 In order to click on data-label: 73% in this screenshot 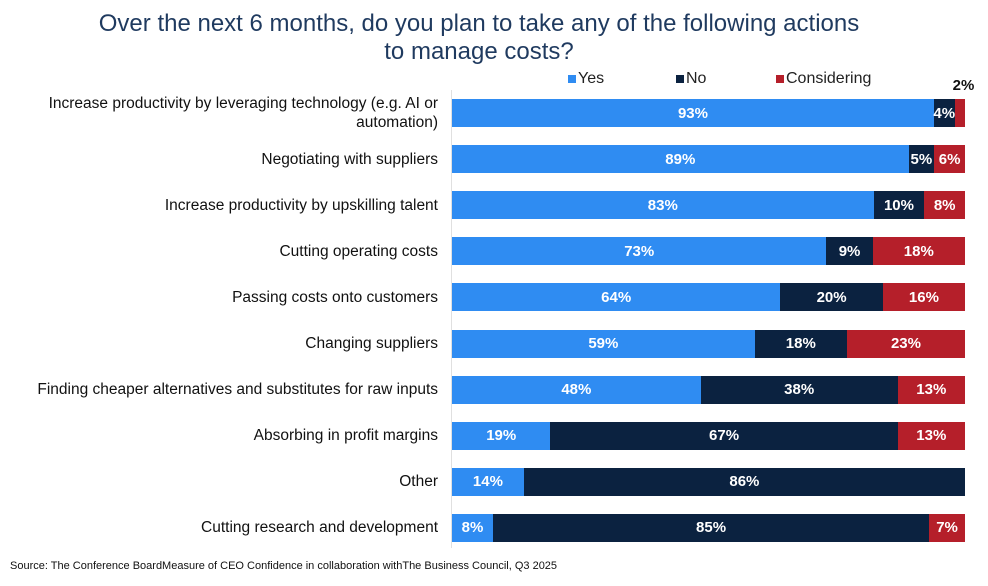, I will do `click(639, 251)`.